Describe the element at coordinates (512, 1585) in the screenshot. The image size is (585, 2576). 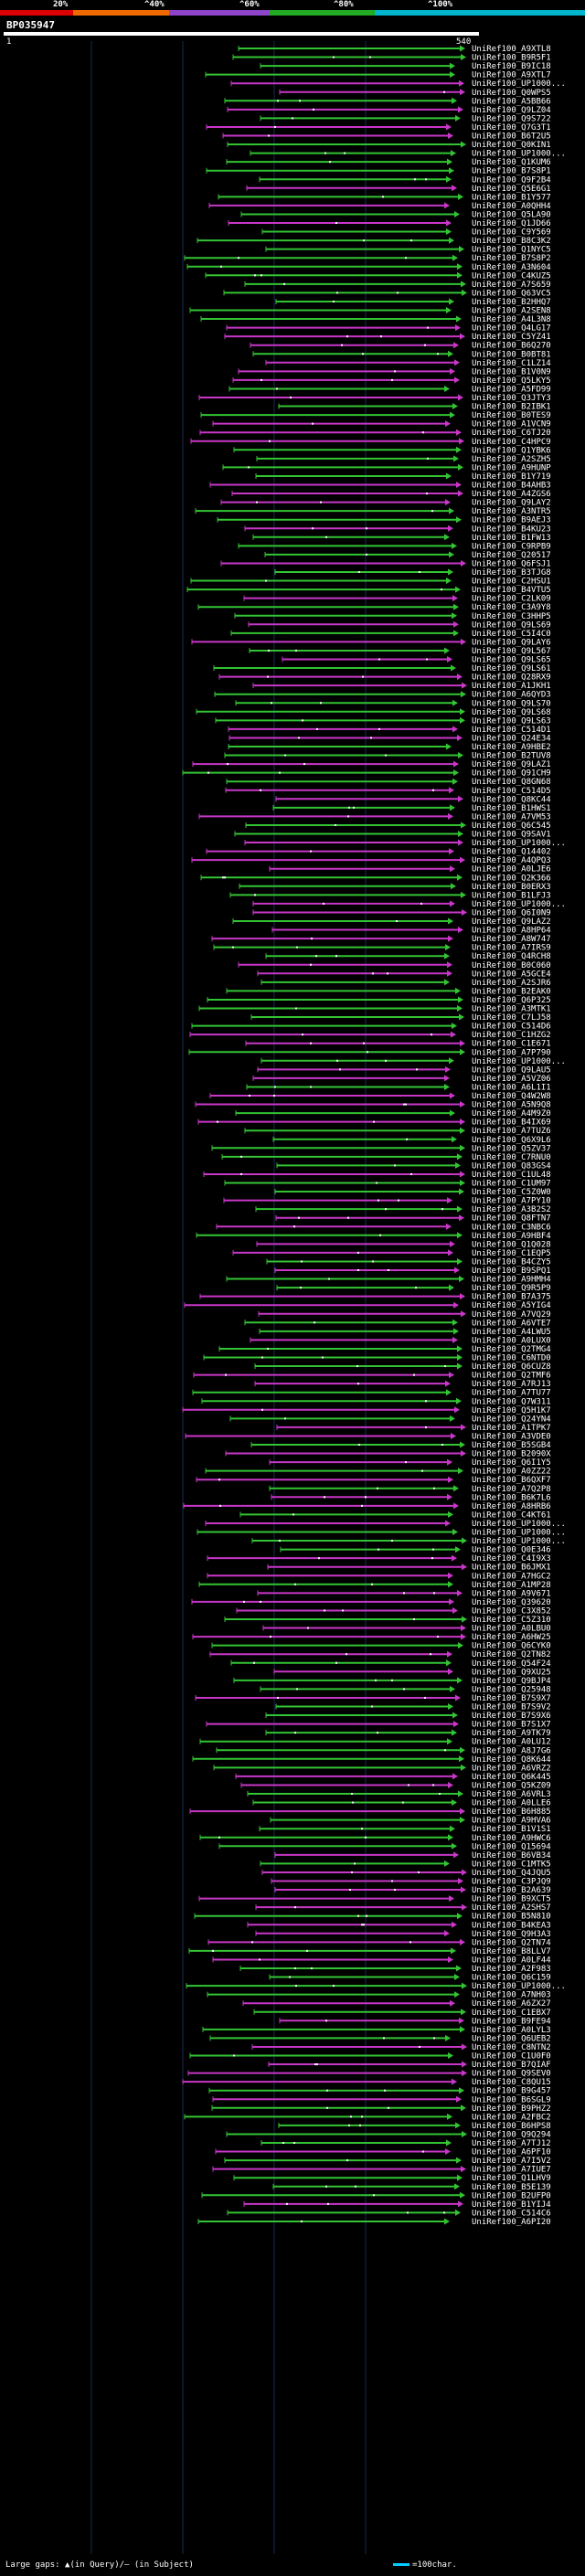
I see `hit-label: UniRef100_A1MP28` at that location.